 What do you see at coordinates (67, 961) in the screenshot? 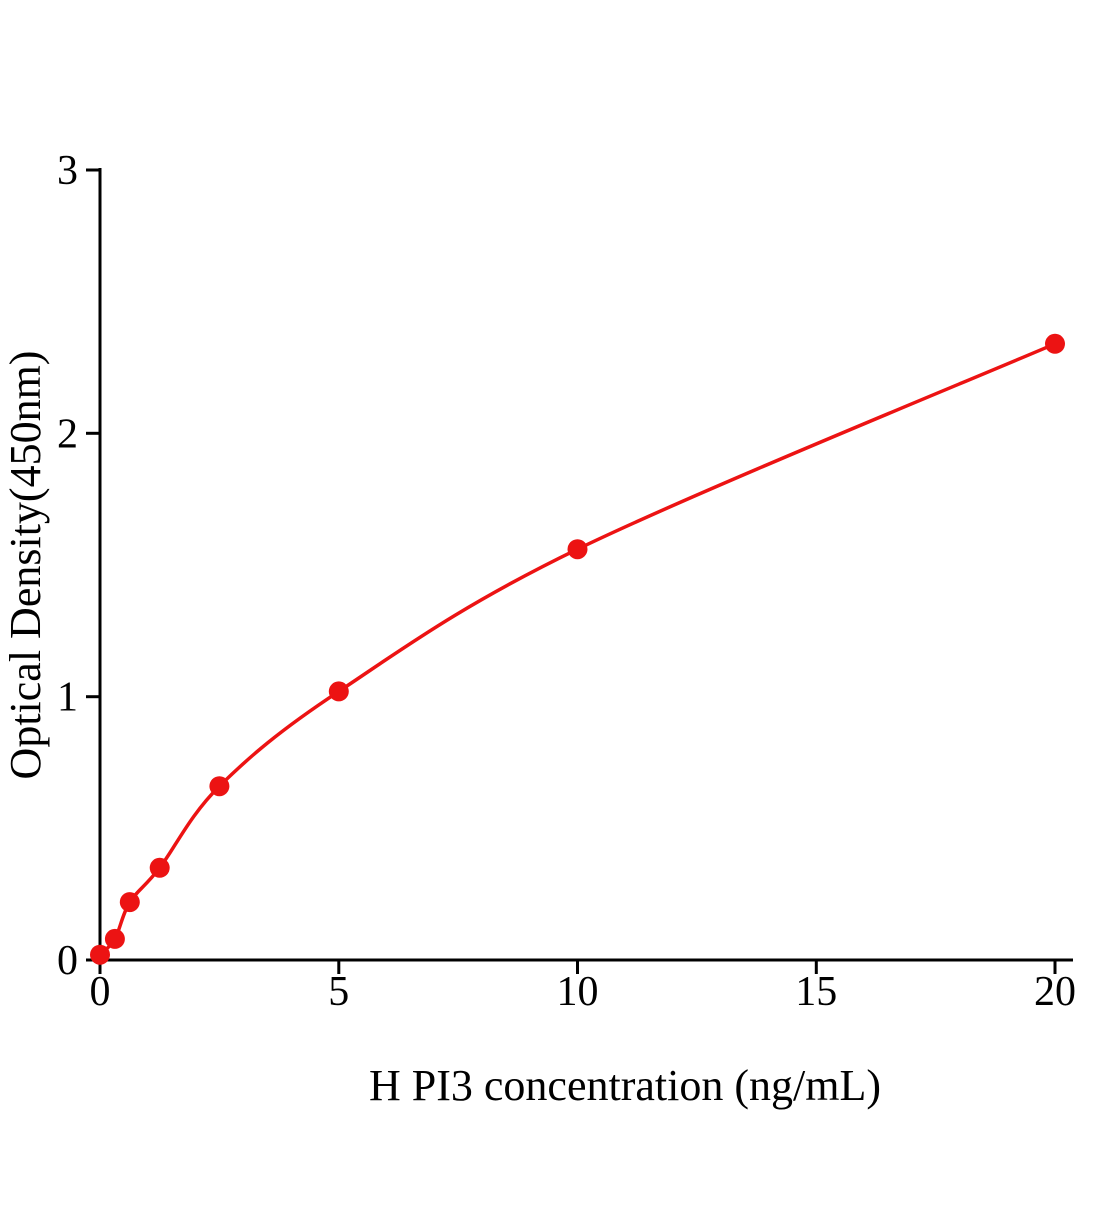
I see `y-tick-label: 0` at bounding box center [67, 961].